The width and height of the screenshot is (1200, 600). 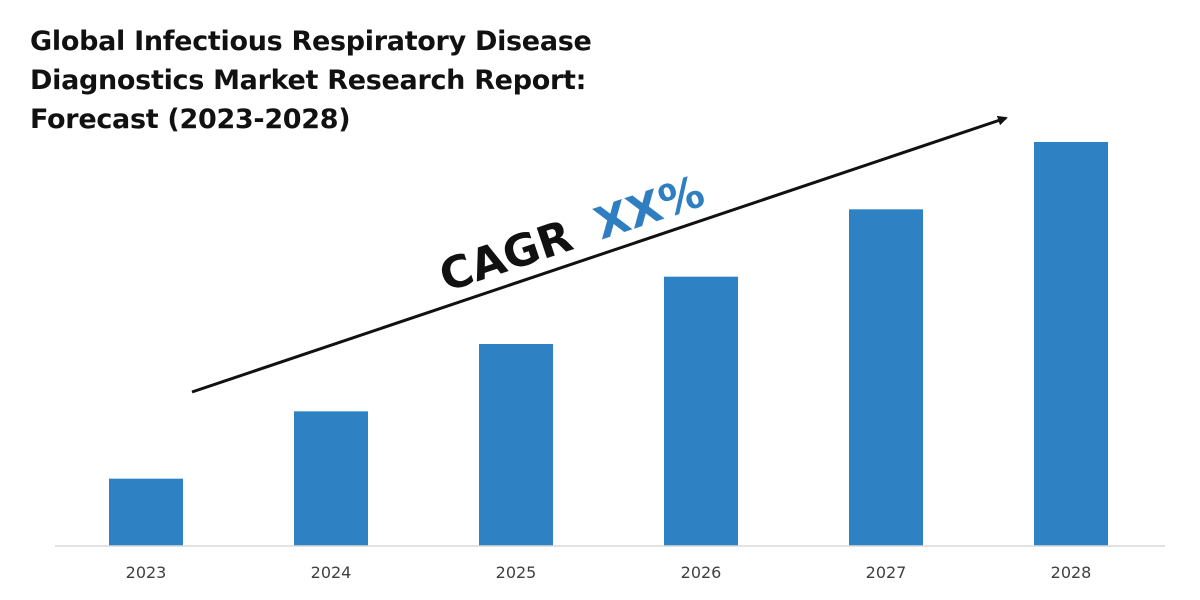 I want to click on x-tick-label-2024: 2024, so click(x=331, y=572).